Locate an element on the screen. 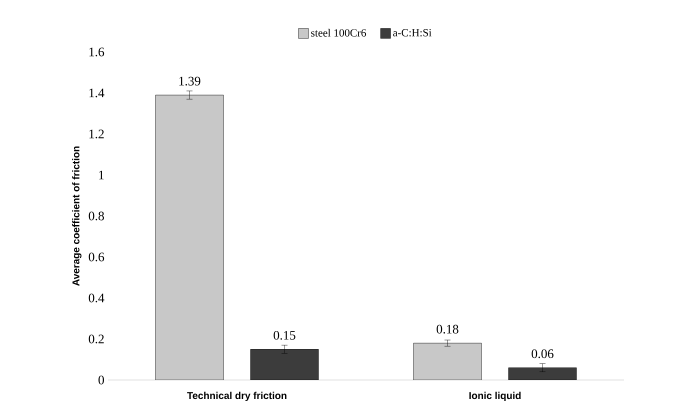 This screenshot has width=678, height=412. data-label: 1.39 is located at coordinates (189, 81).